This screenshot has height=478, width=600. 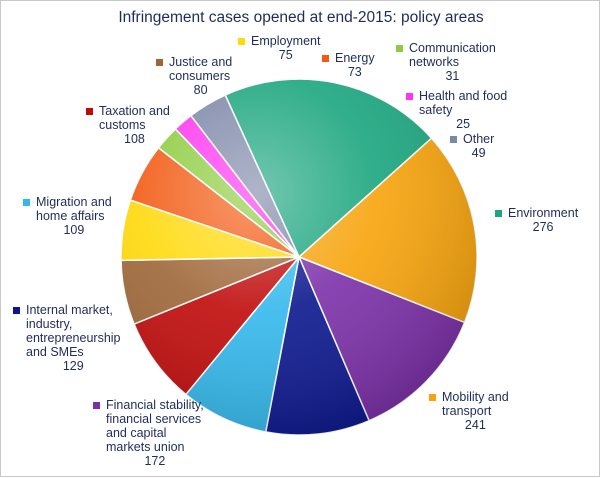 What do you see at coordinates (73, 366) in the screenshot?
I see `slice-value: 129` at bounding box center [73, 366].